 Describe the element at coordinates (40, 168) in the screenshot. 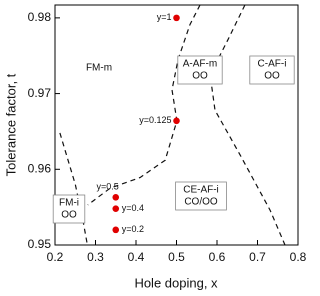

I see `y-tick-label: 0.96` at that location.